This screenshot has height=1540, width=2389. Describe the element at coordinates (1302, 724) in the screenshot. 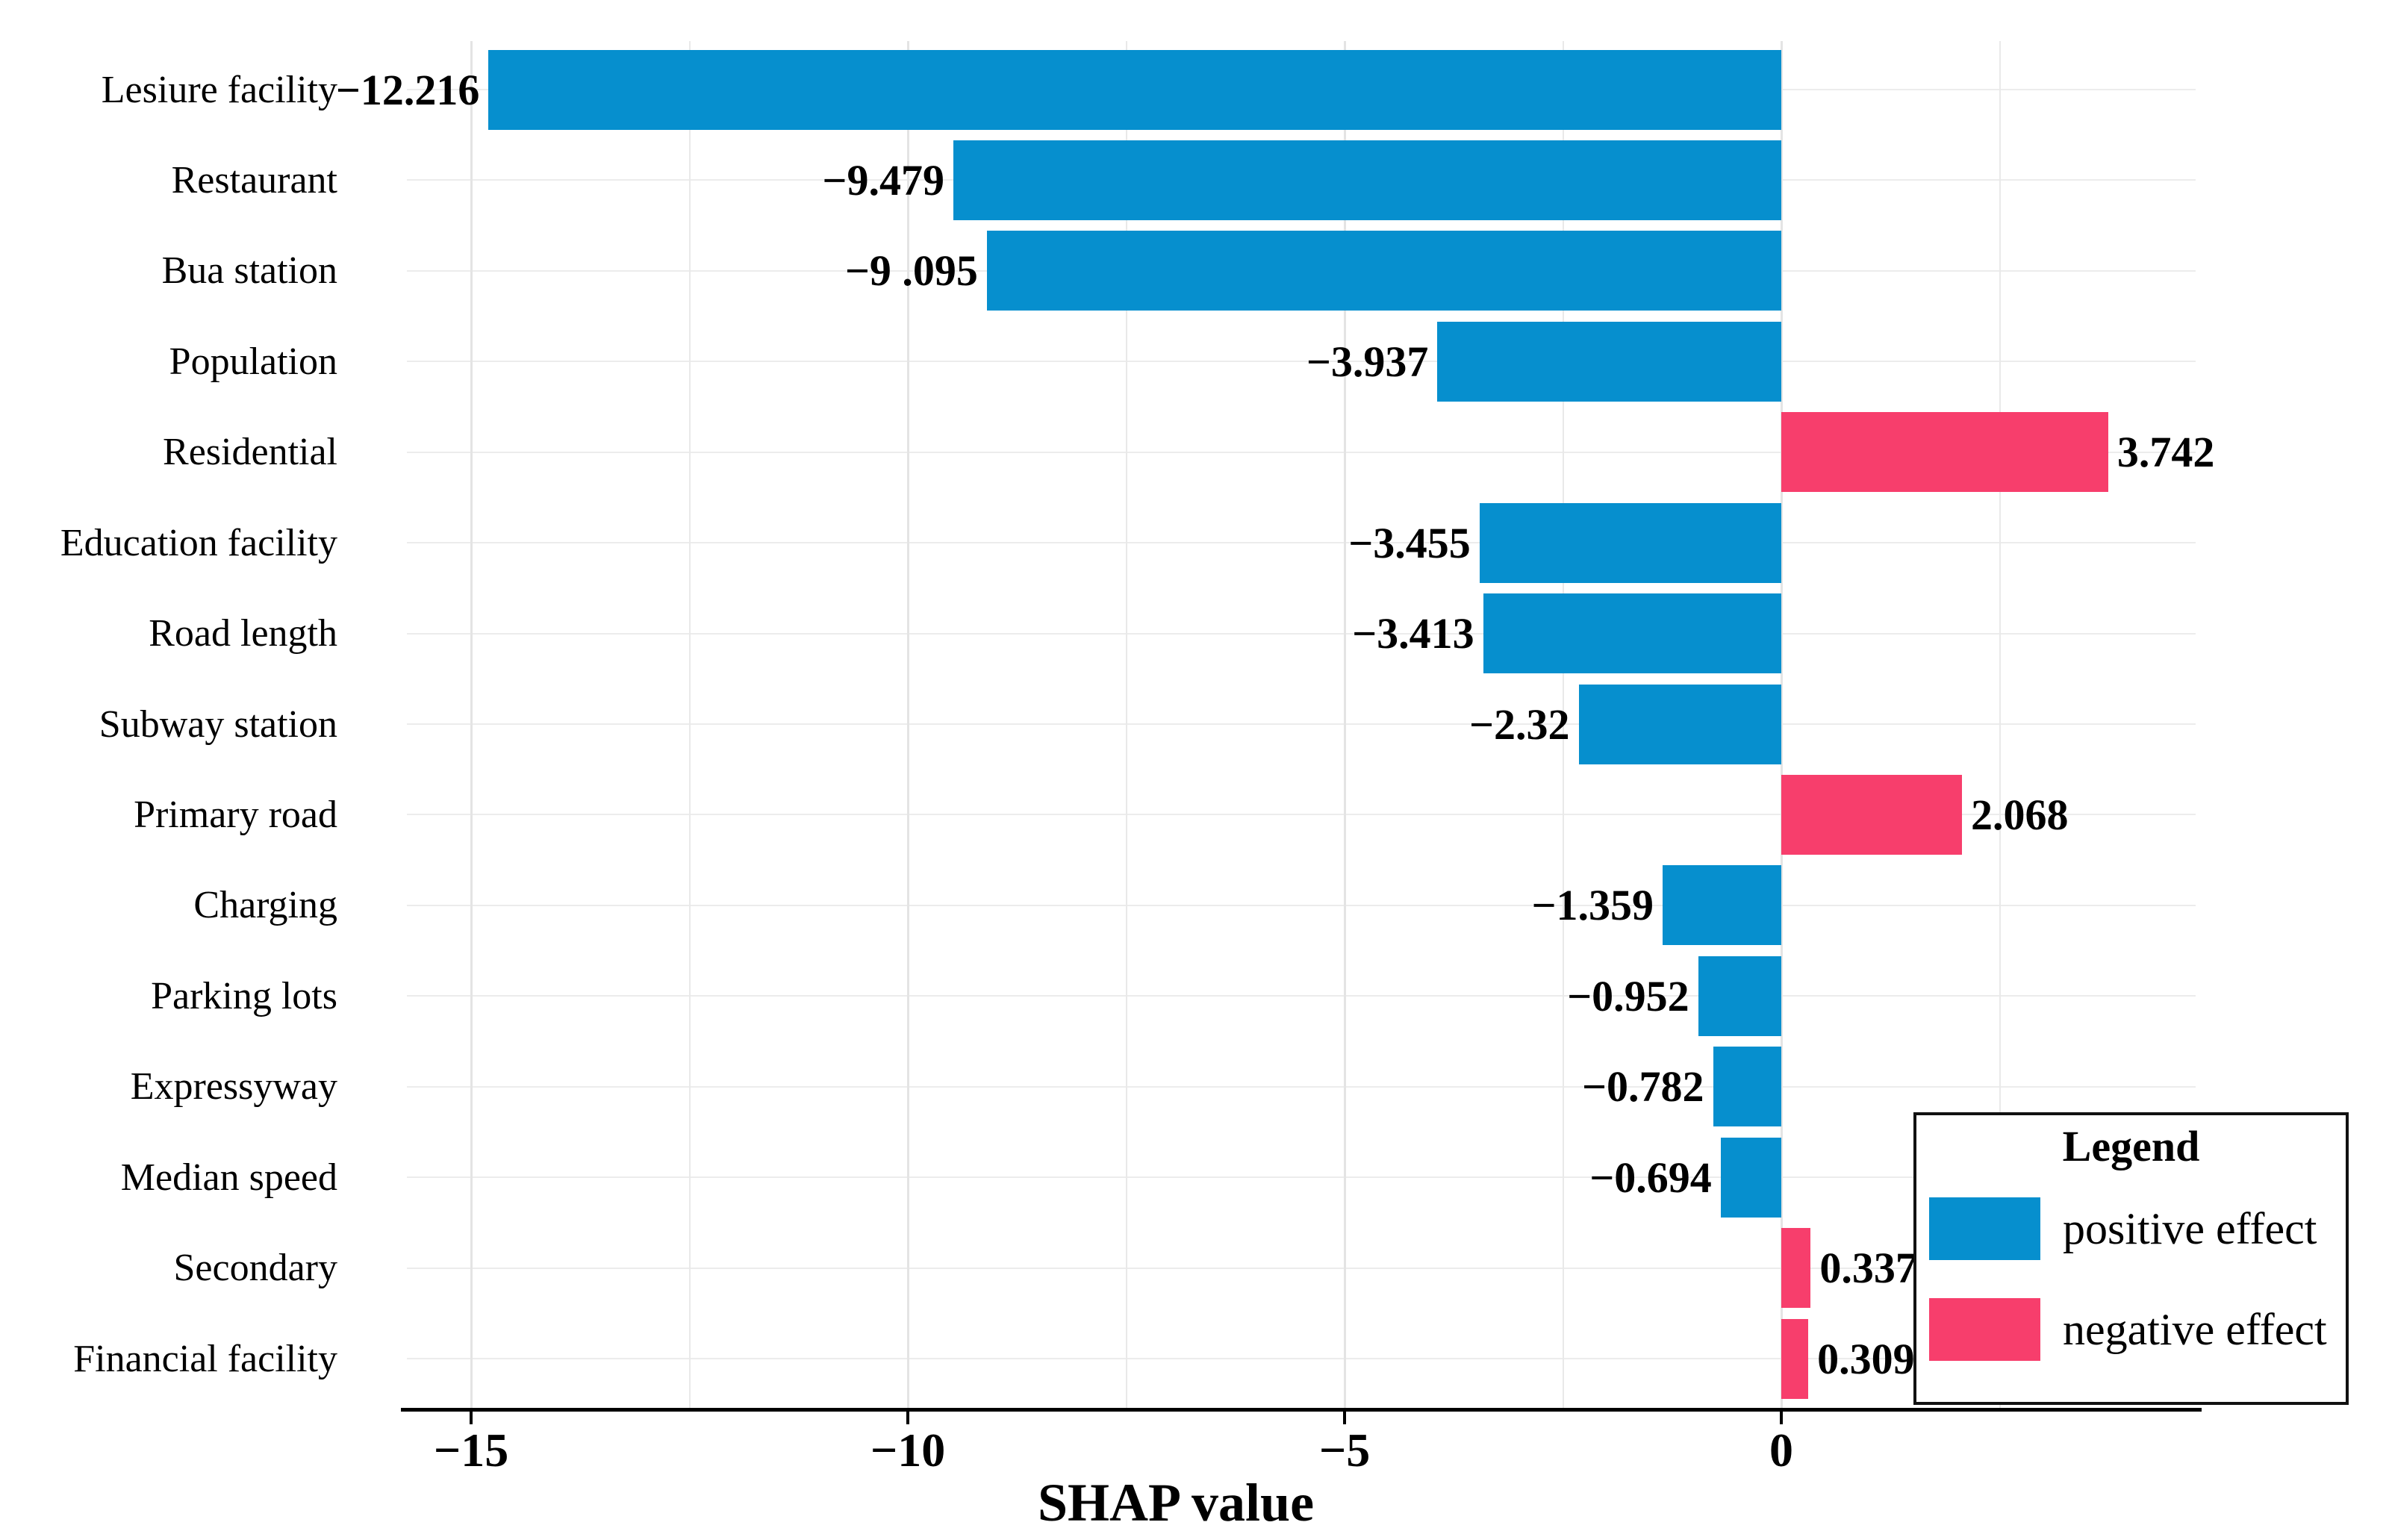

I see `h-gridline-subway-station` at that location.